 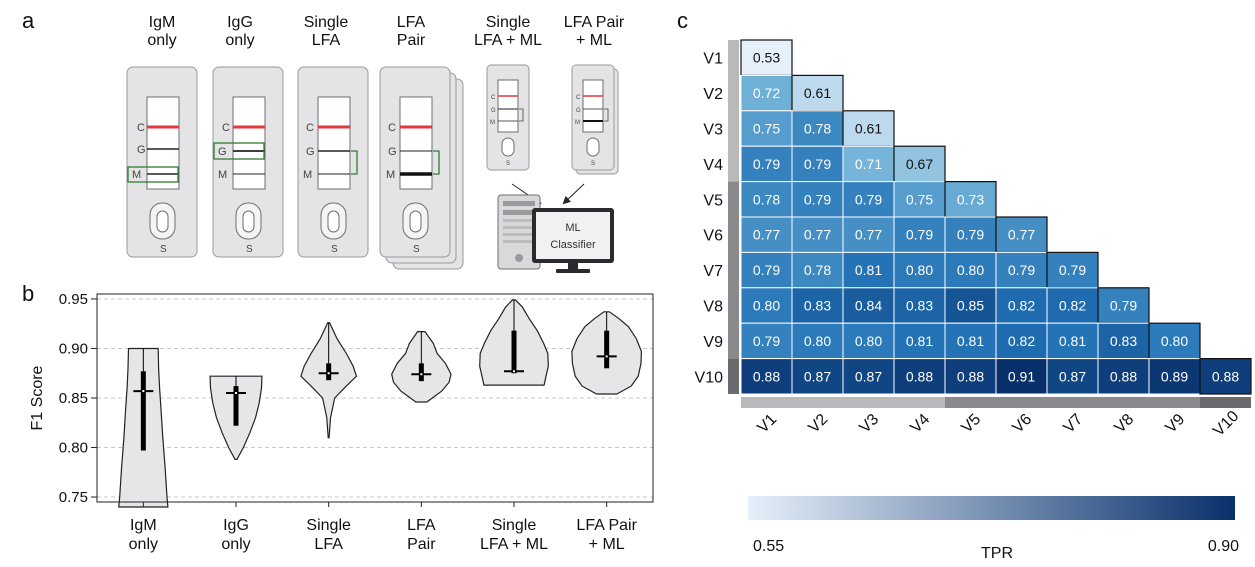 What do you see at coordinates (713, 271) in the screenshot?
I see `row-label: V7` at bounding box center [713, 271].